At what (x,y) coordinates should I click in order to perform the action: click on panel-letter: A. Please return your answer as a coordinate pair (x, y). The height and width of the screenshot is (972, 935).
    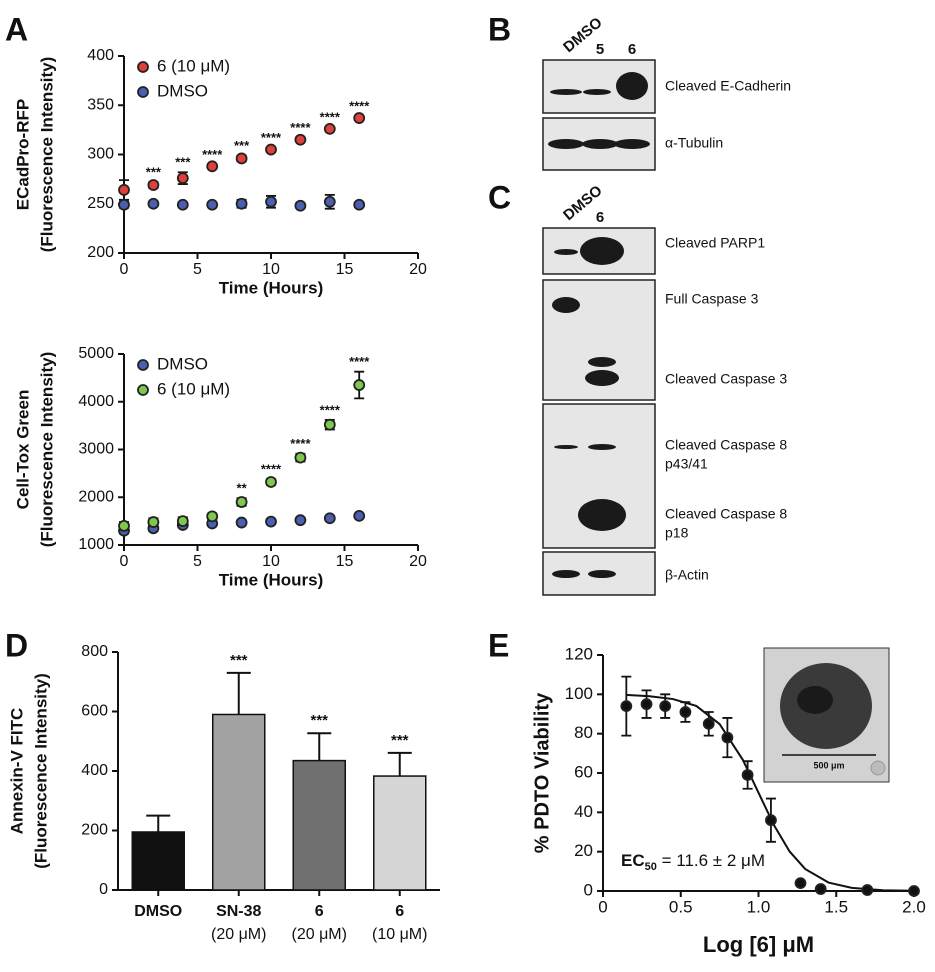
    Looking at the image, I should click on (16, 29).